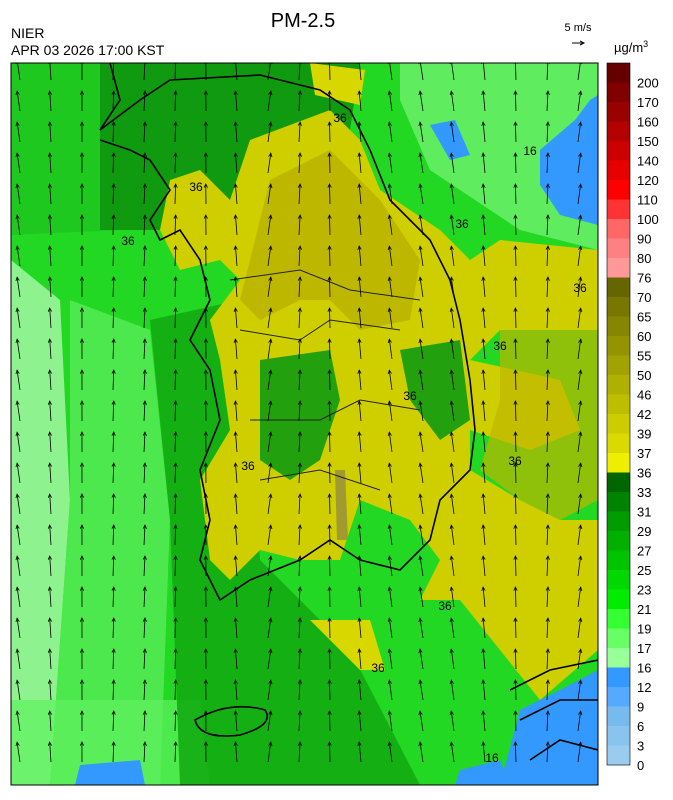 Image resolution: width=673 pixels, height=800 pixels. Describe the element at coordinates (644, 375) in the screenshot. I see `colorbar-label: 50` at that location.